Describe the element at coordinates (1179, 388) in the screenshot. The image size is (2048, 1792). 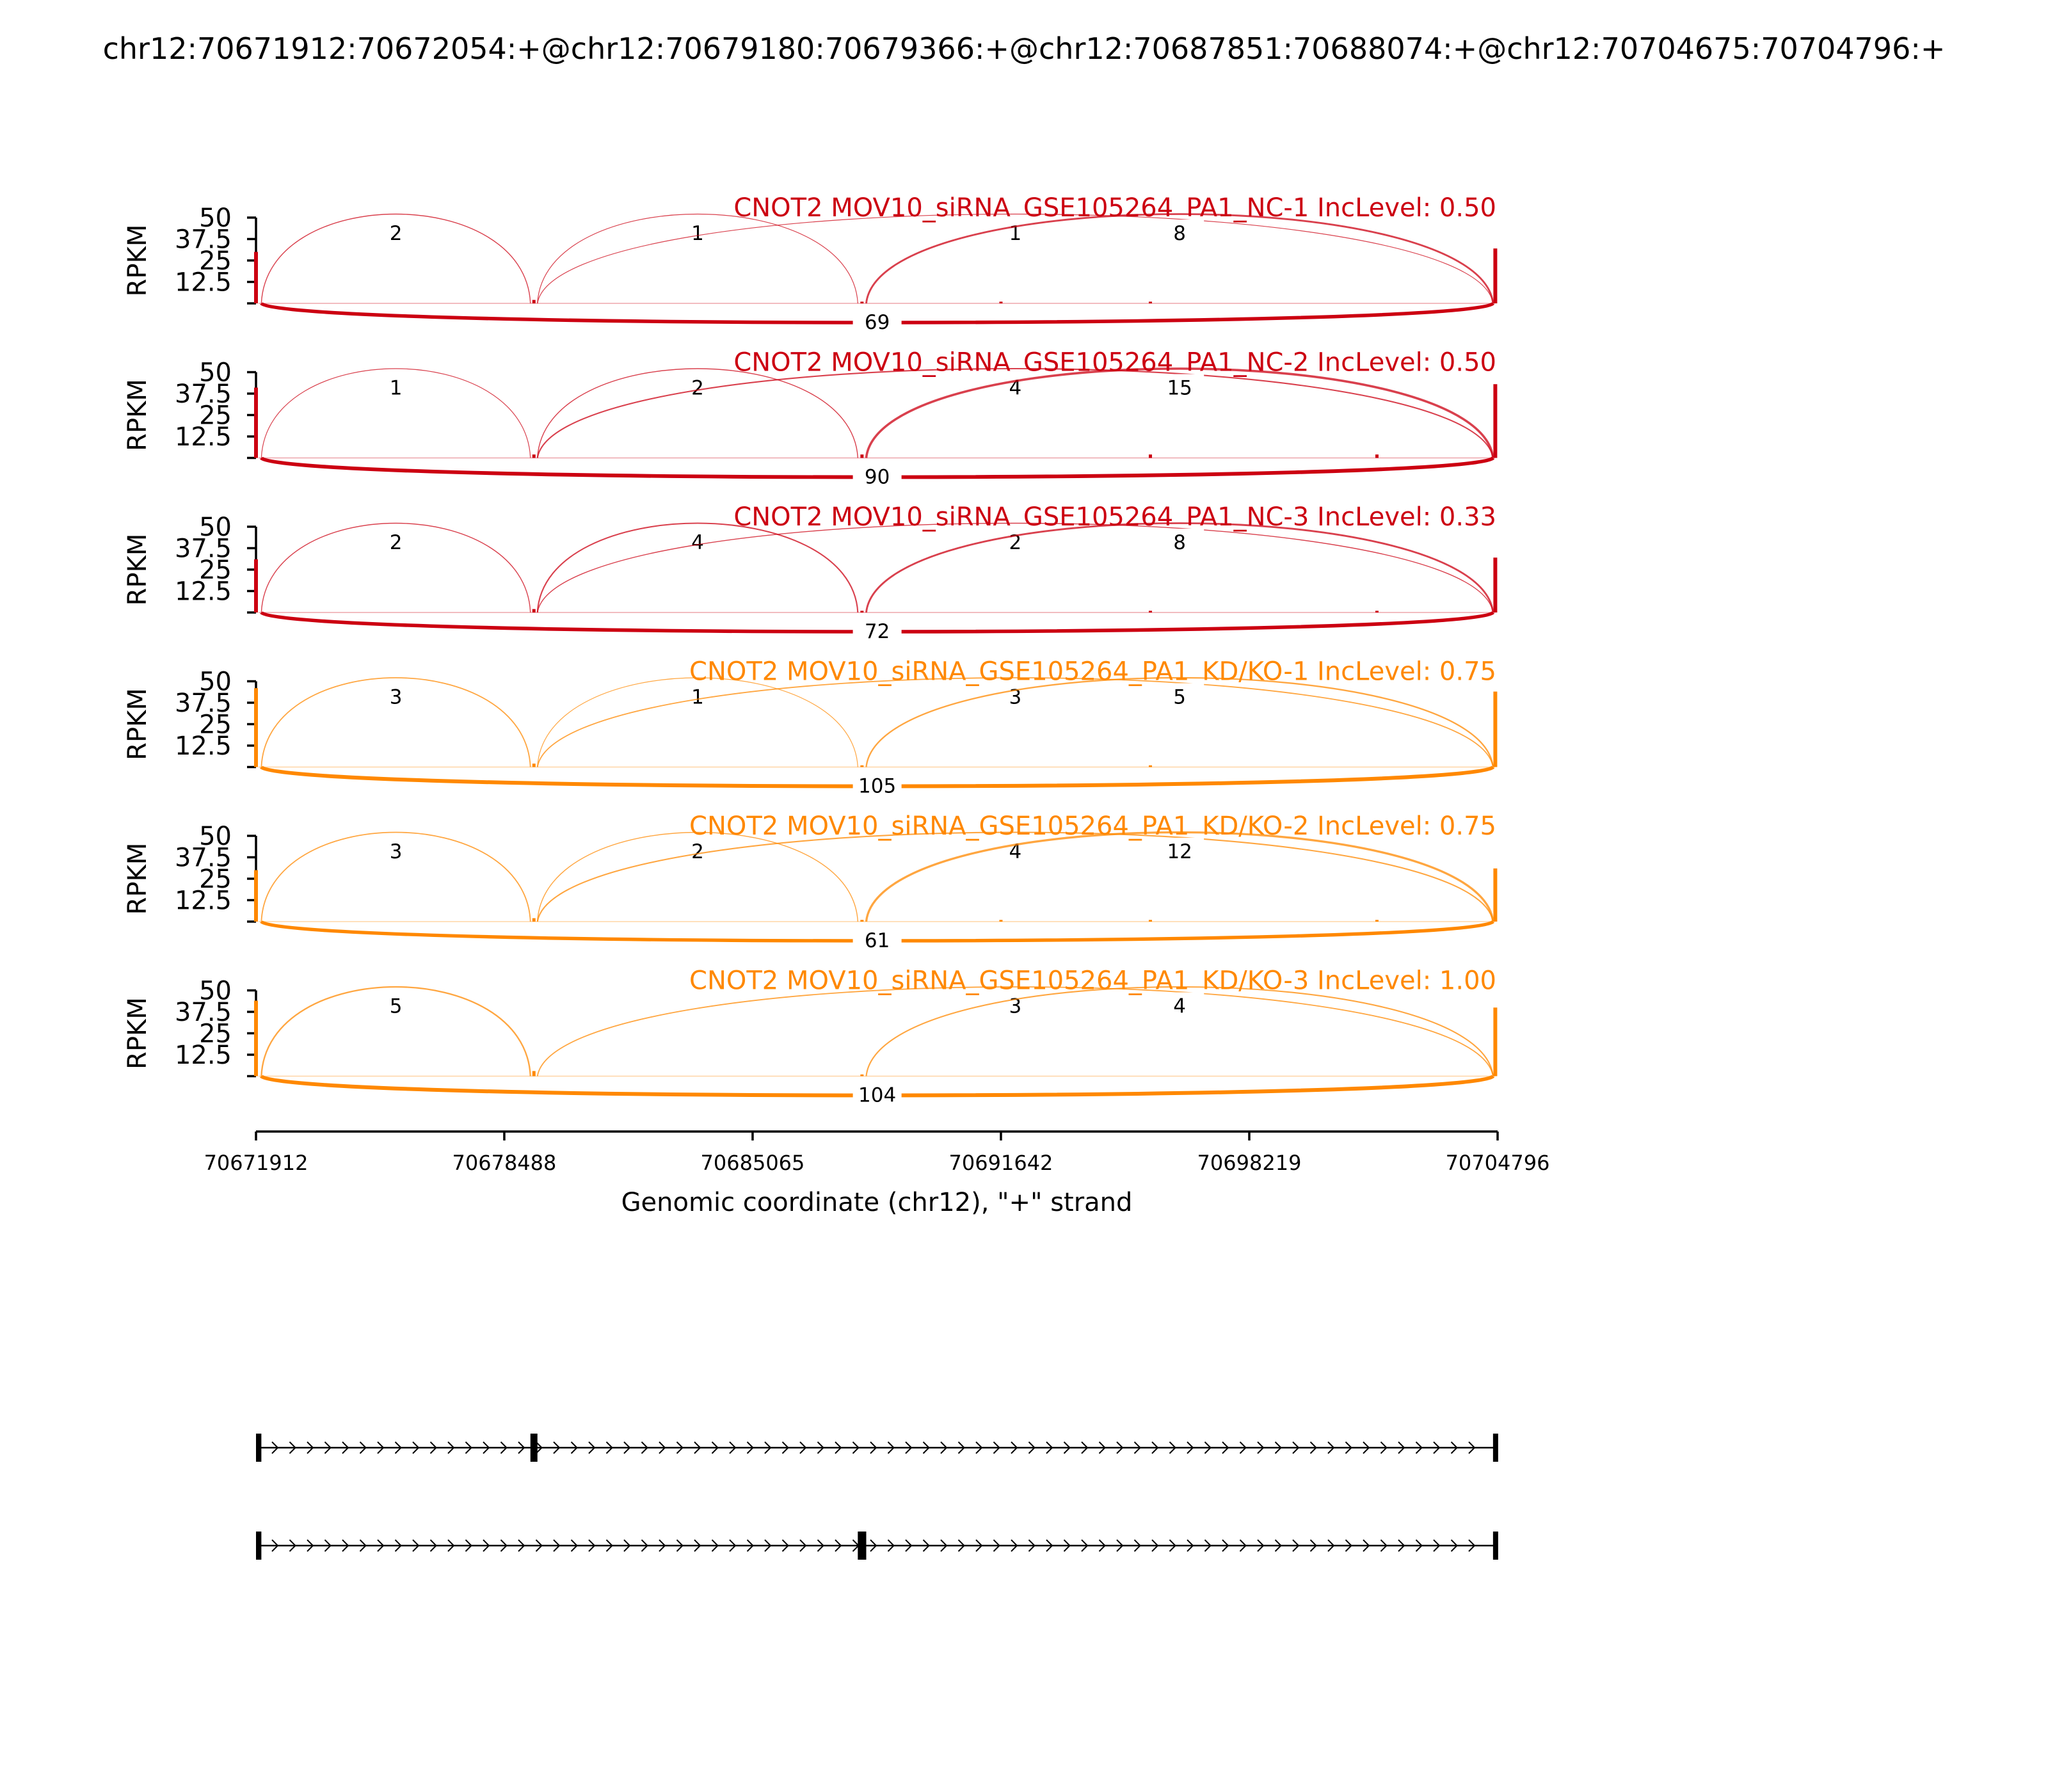
I see `junction-count-label: 15` at that location.